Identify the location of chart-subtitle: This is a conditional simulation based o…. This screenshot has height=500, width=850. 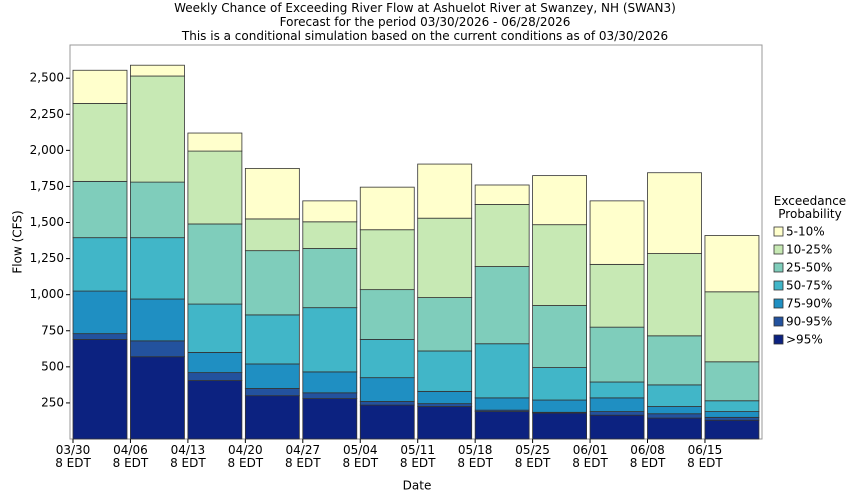
(425, 36).